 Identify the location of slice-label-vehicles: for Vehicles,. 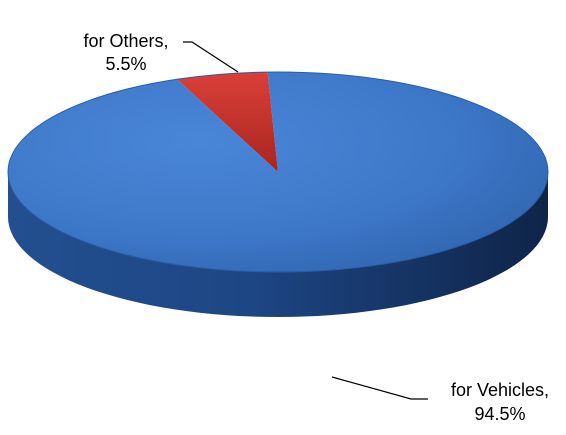
(500, 390).